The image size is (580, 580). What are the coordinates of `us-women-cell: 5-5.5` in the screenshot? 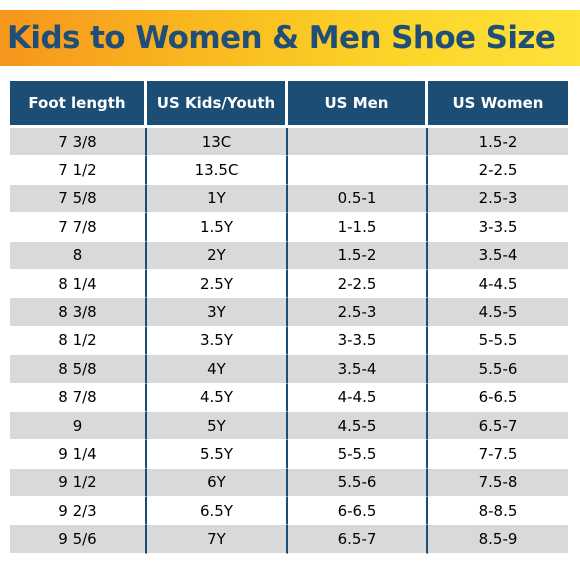 It's located at (498, 341).